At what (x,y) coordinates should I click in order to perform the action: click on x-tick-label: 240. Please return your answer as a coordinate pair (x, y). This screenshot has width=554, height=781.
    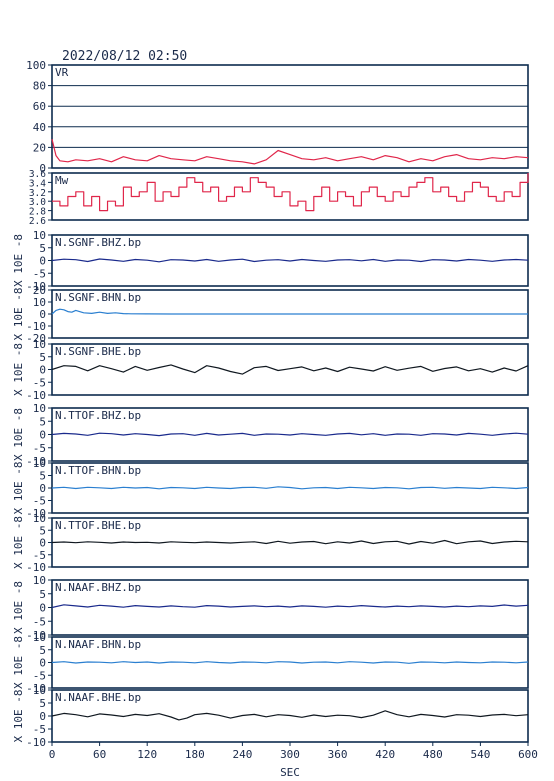
    Looking at the image, I should click on (242, 754).